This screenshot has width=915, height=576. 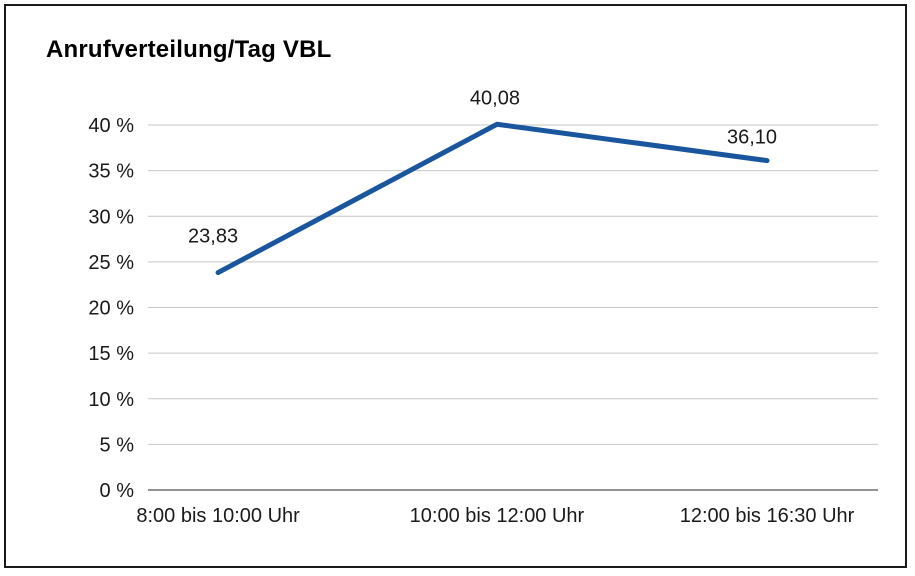 What do you see at coordinates (111, 217) in the screenshot?
I see `y-tick-label: 30 %` at bounding box center [111, 217].